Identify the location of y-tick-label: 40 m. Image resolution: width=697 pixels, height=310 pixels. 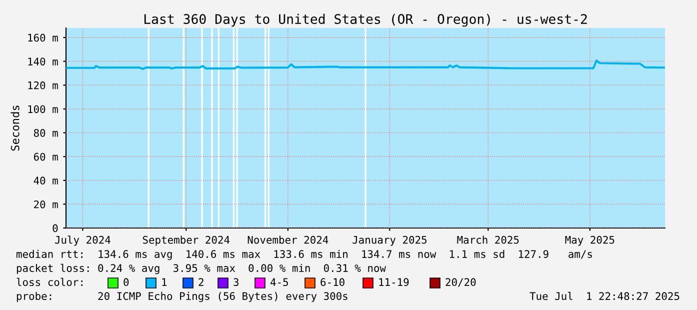
(46, 180).